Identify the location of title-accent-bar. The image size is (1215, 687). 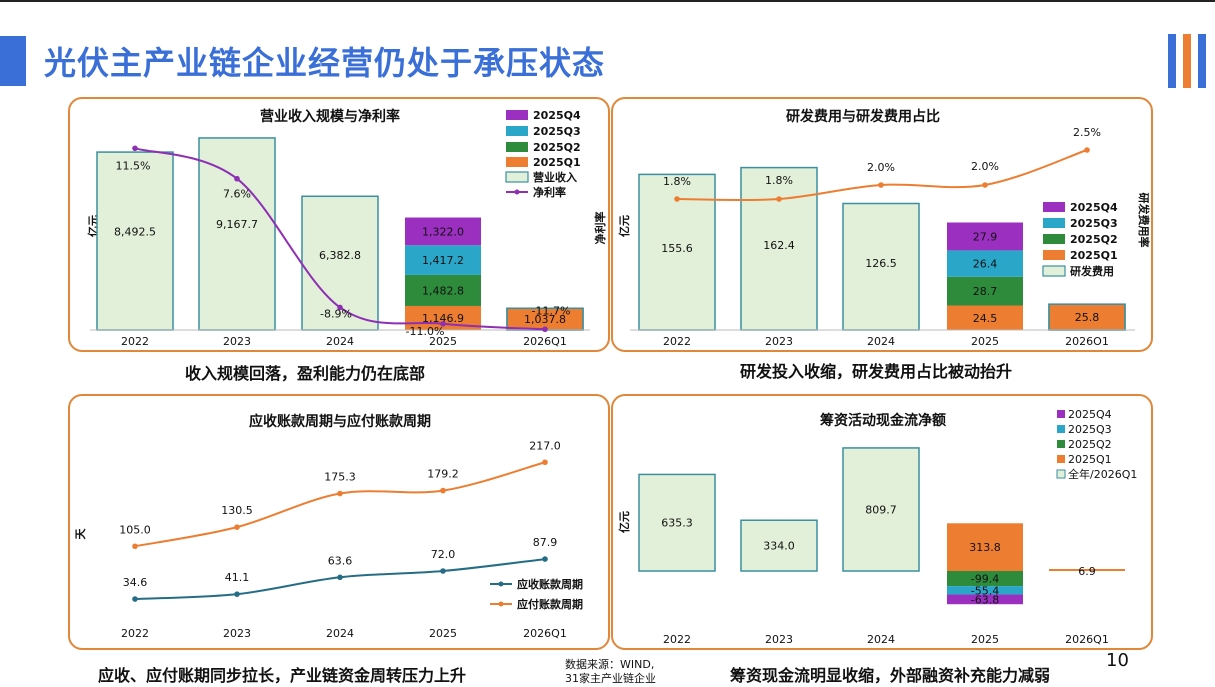
(13, 61).